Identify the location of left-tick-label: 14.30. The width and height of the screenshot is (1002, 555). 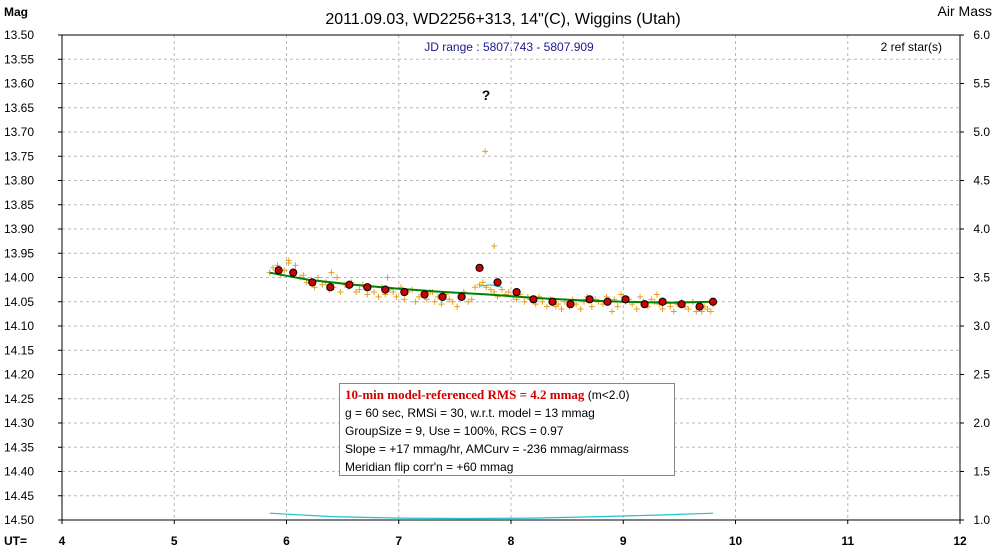
(19, 423).